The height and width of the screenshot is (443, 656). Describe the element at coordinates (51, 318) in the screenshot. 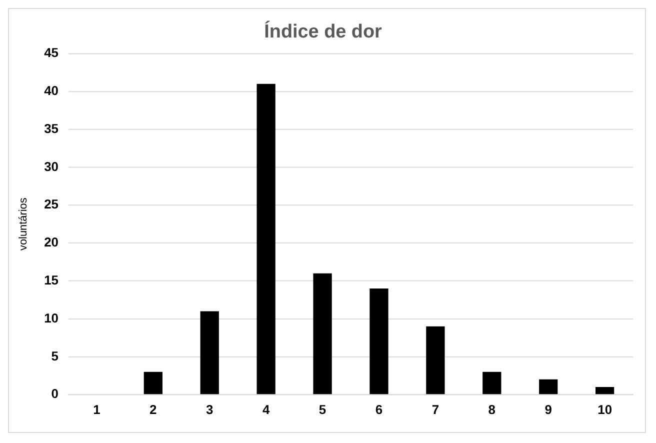

I see `y-tick-label: 10` at that location.